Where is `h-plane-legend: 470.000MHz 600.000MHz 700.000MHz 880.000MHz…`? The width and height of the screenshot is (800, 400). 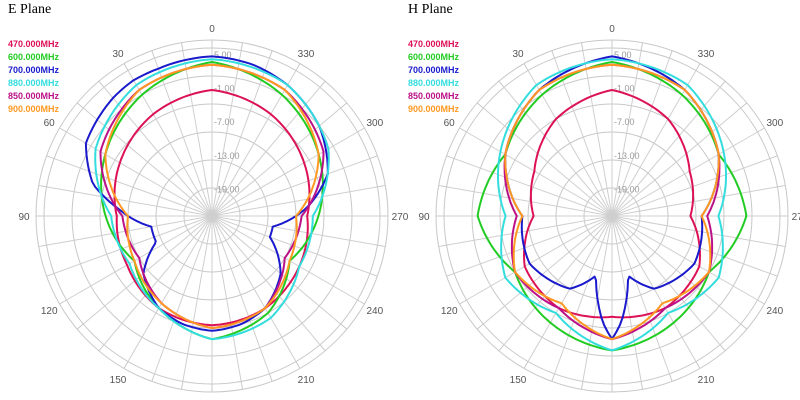 h-plane-legend: 470.000MHz 600.000MHz 700.000MHz 880.000MHz… is located at coordinates (433, 77).